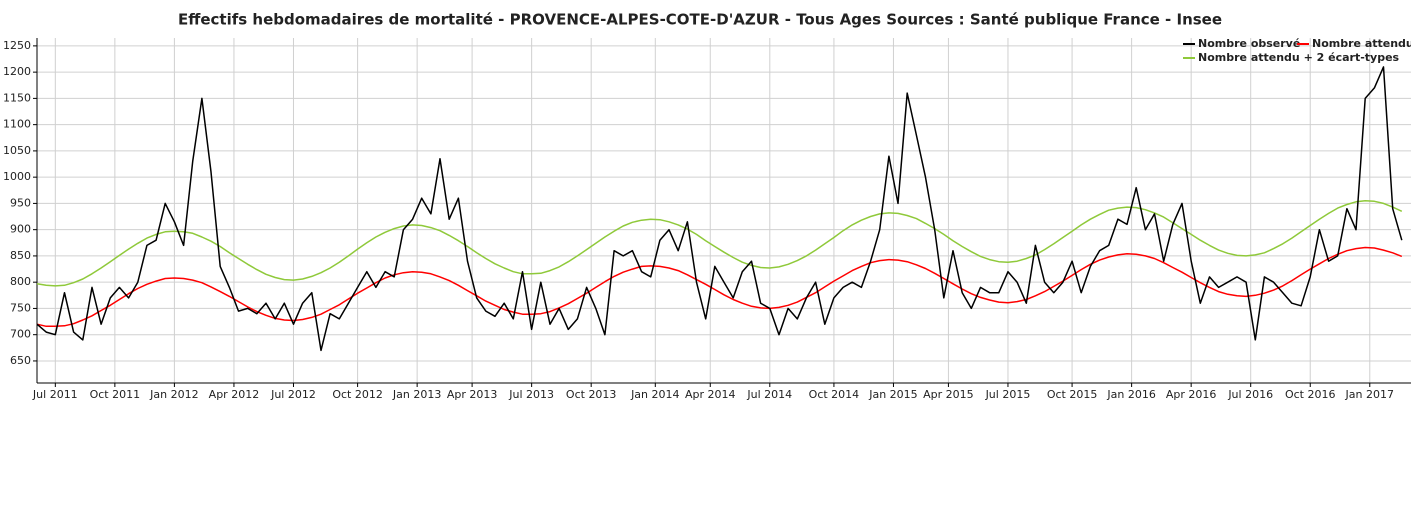 The image size is (1411, 511). I want to click on y-tick-label: 850, so click(20, 255).